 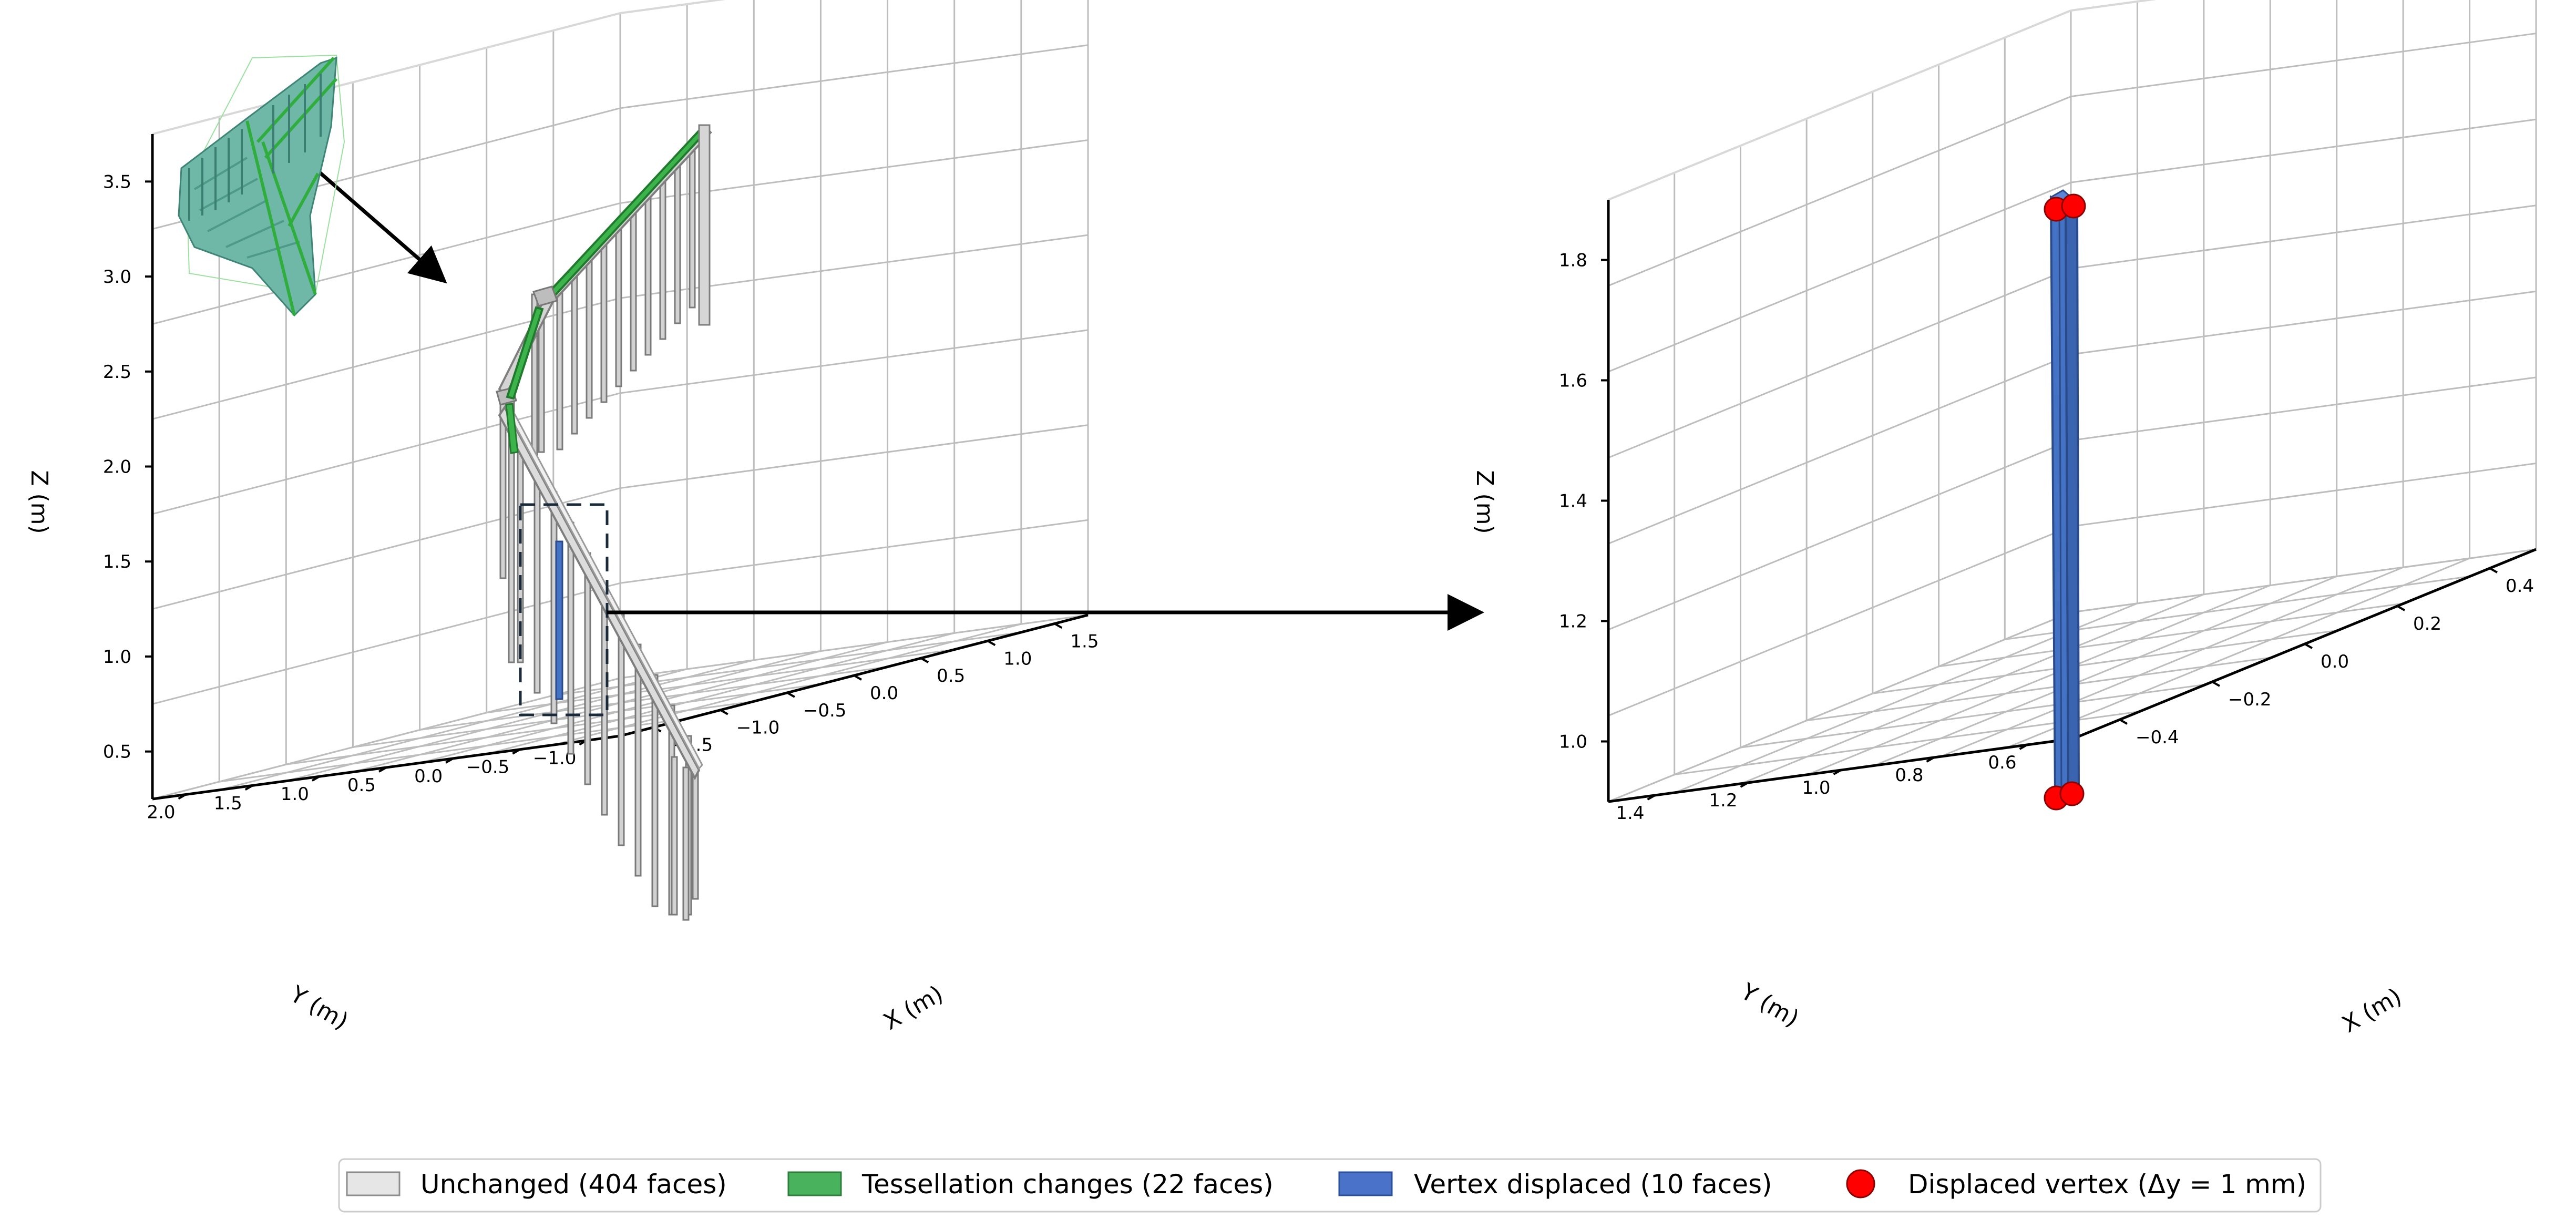 I want to click on x-axis-tick-label: −1.0, so click(x=758, y=728).